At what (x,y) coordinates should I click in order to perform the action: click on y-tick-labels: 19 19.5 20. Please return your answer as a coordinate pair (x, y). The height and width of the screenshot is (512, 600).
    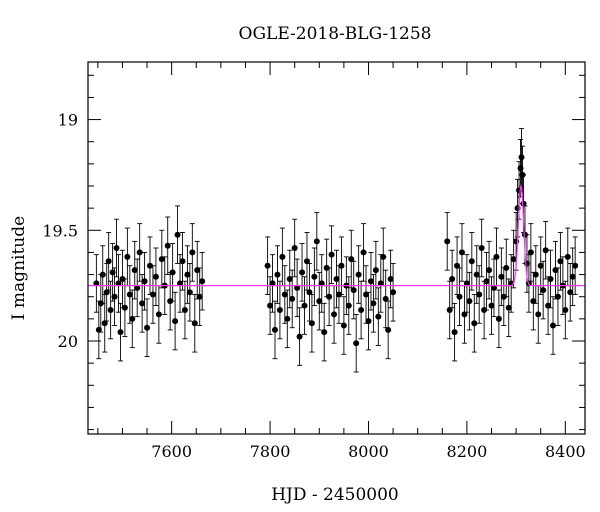
    Looking at the image, I should click on (60, 231).